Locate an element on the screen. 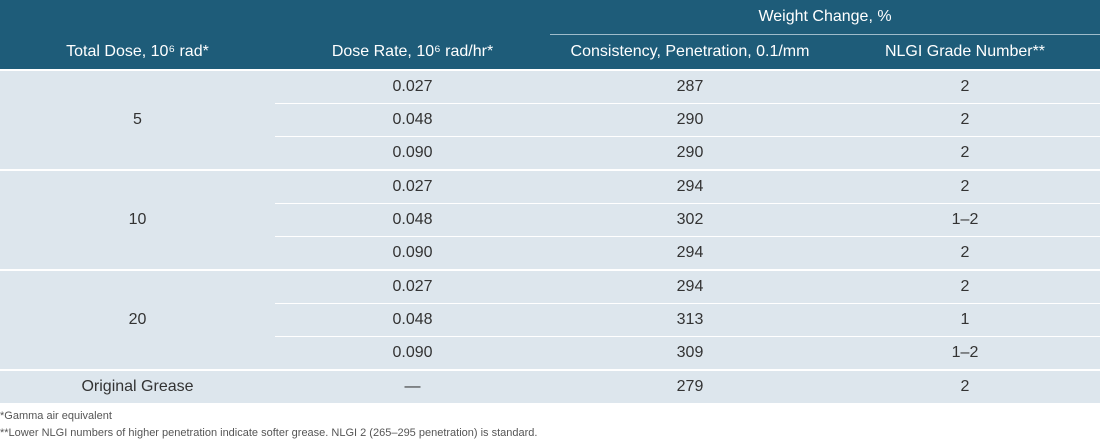 The image size is (1109, 443). cell: 313 is located at coordinates (690, 320).